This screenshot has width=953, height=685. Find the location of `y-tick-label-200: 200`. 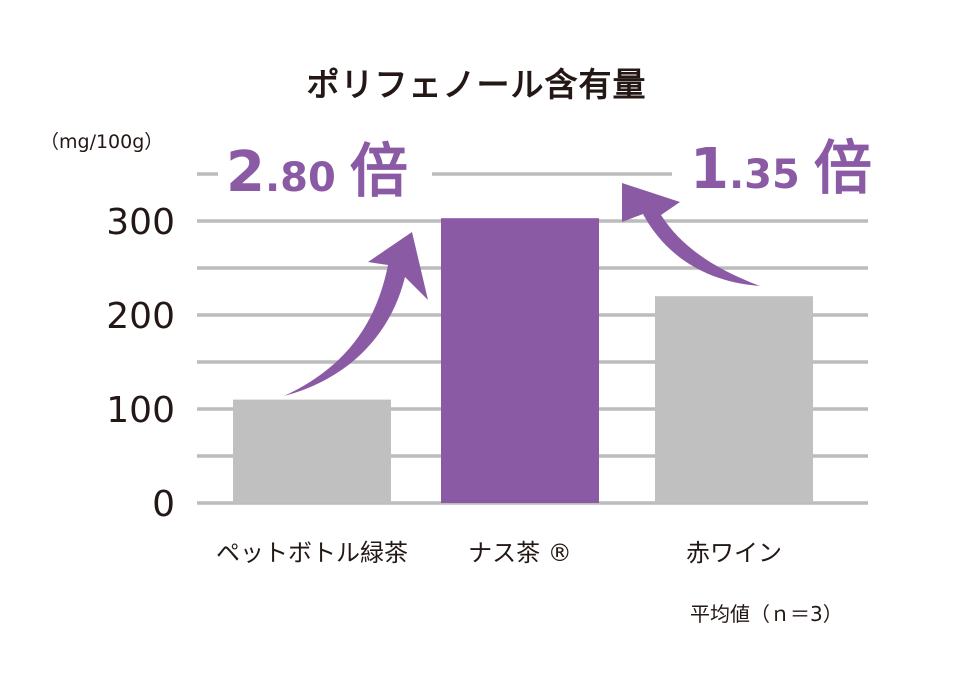

y-tick-label-200: 200 is located at coordinates (140, 316).